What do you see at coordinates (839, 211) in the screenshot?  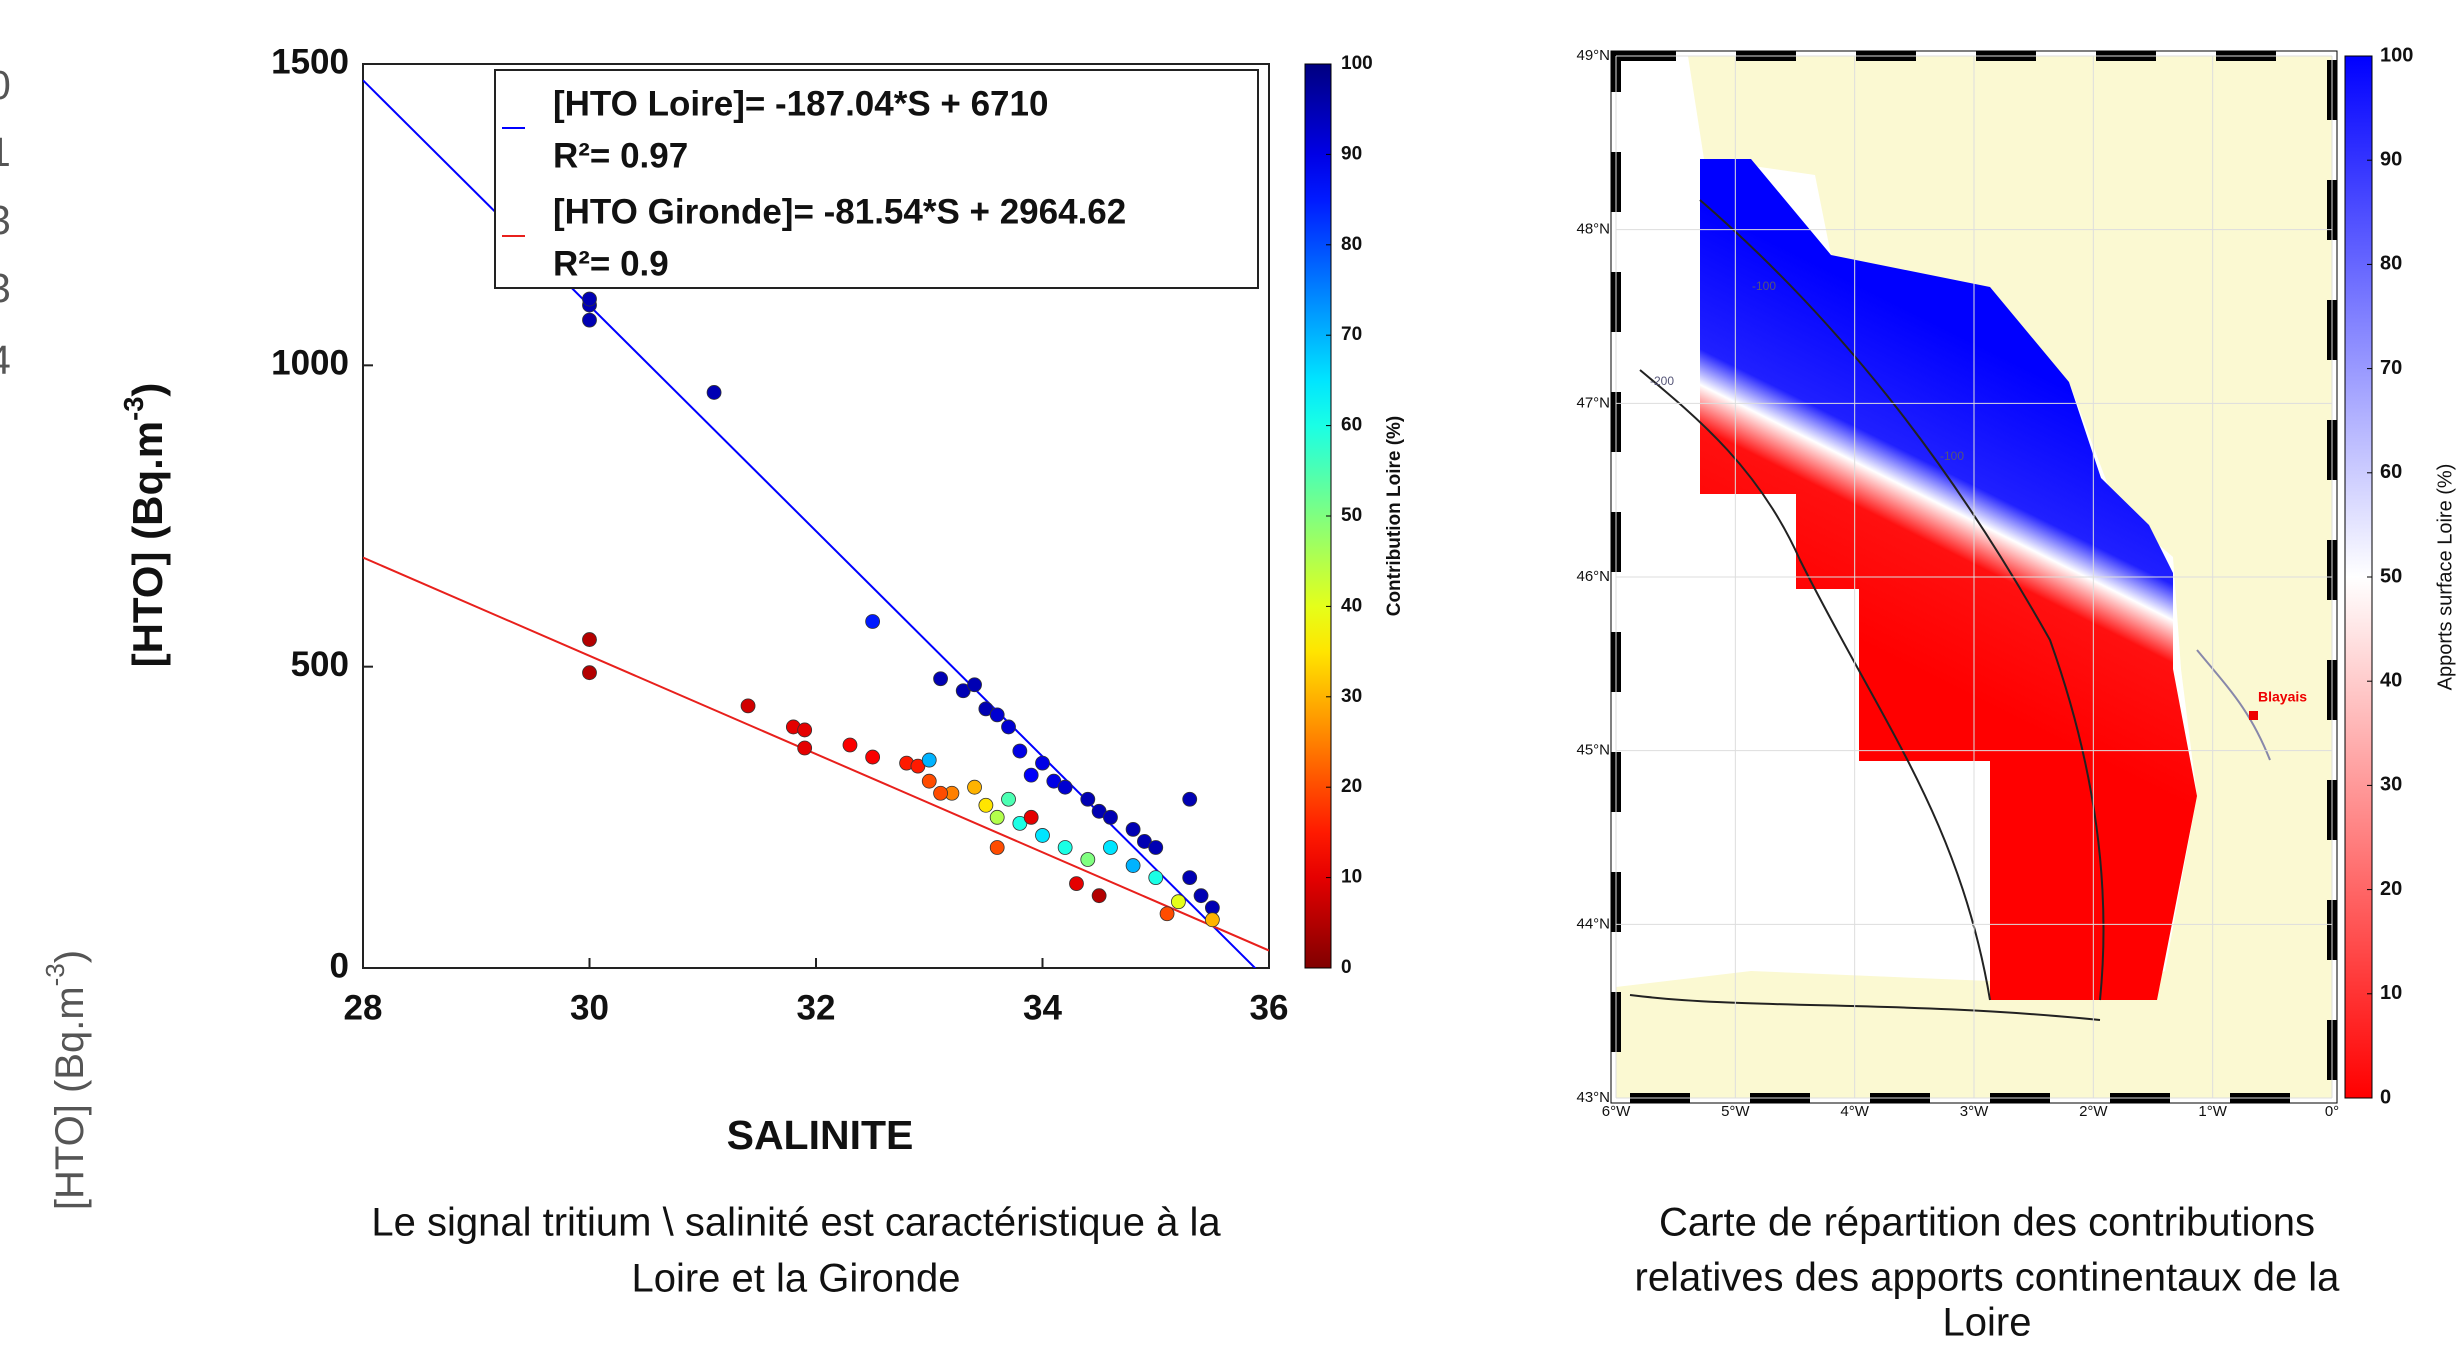 I see `legend-entry: [HTO Gironde]= -81.54*S + 2964.62` at bounding box center [839, 211].